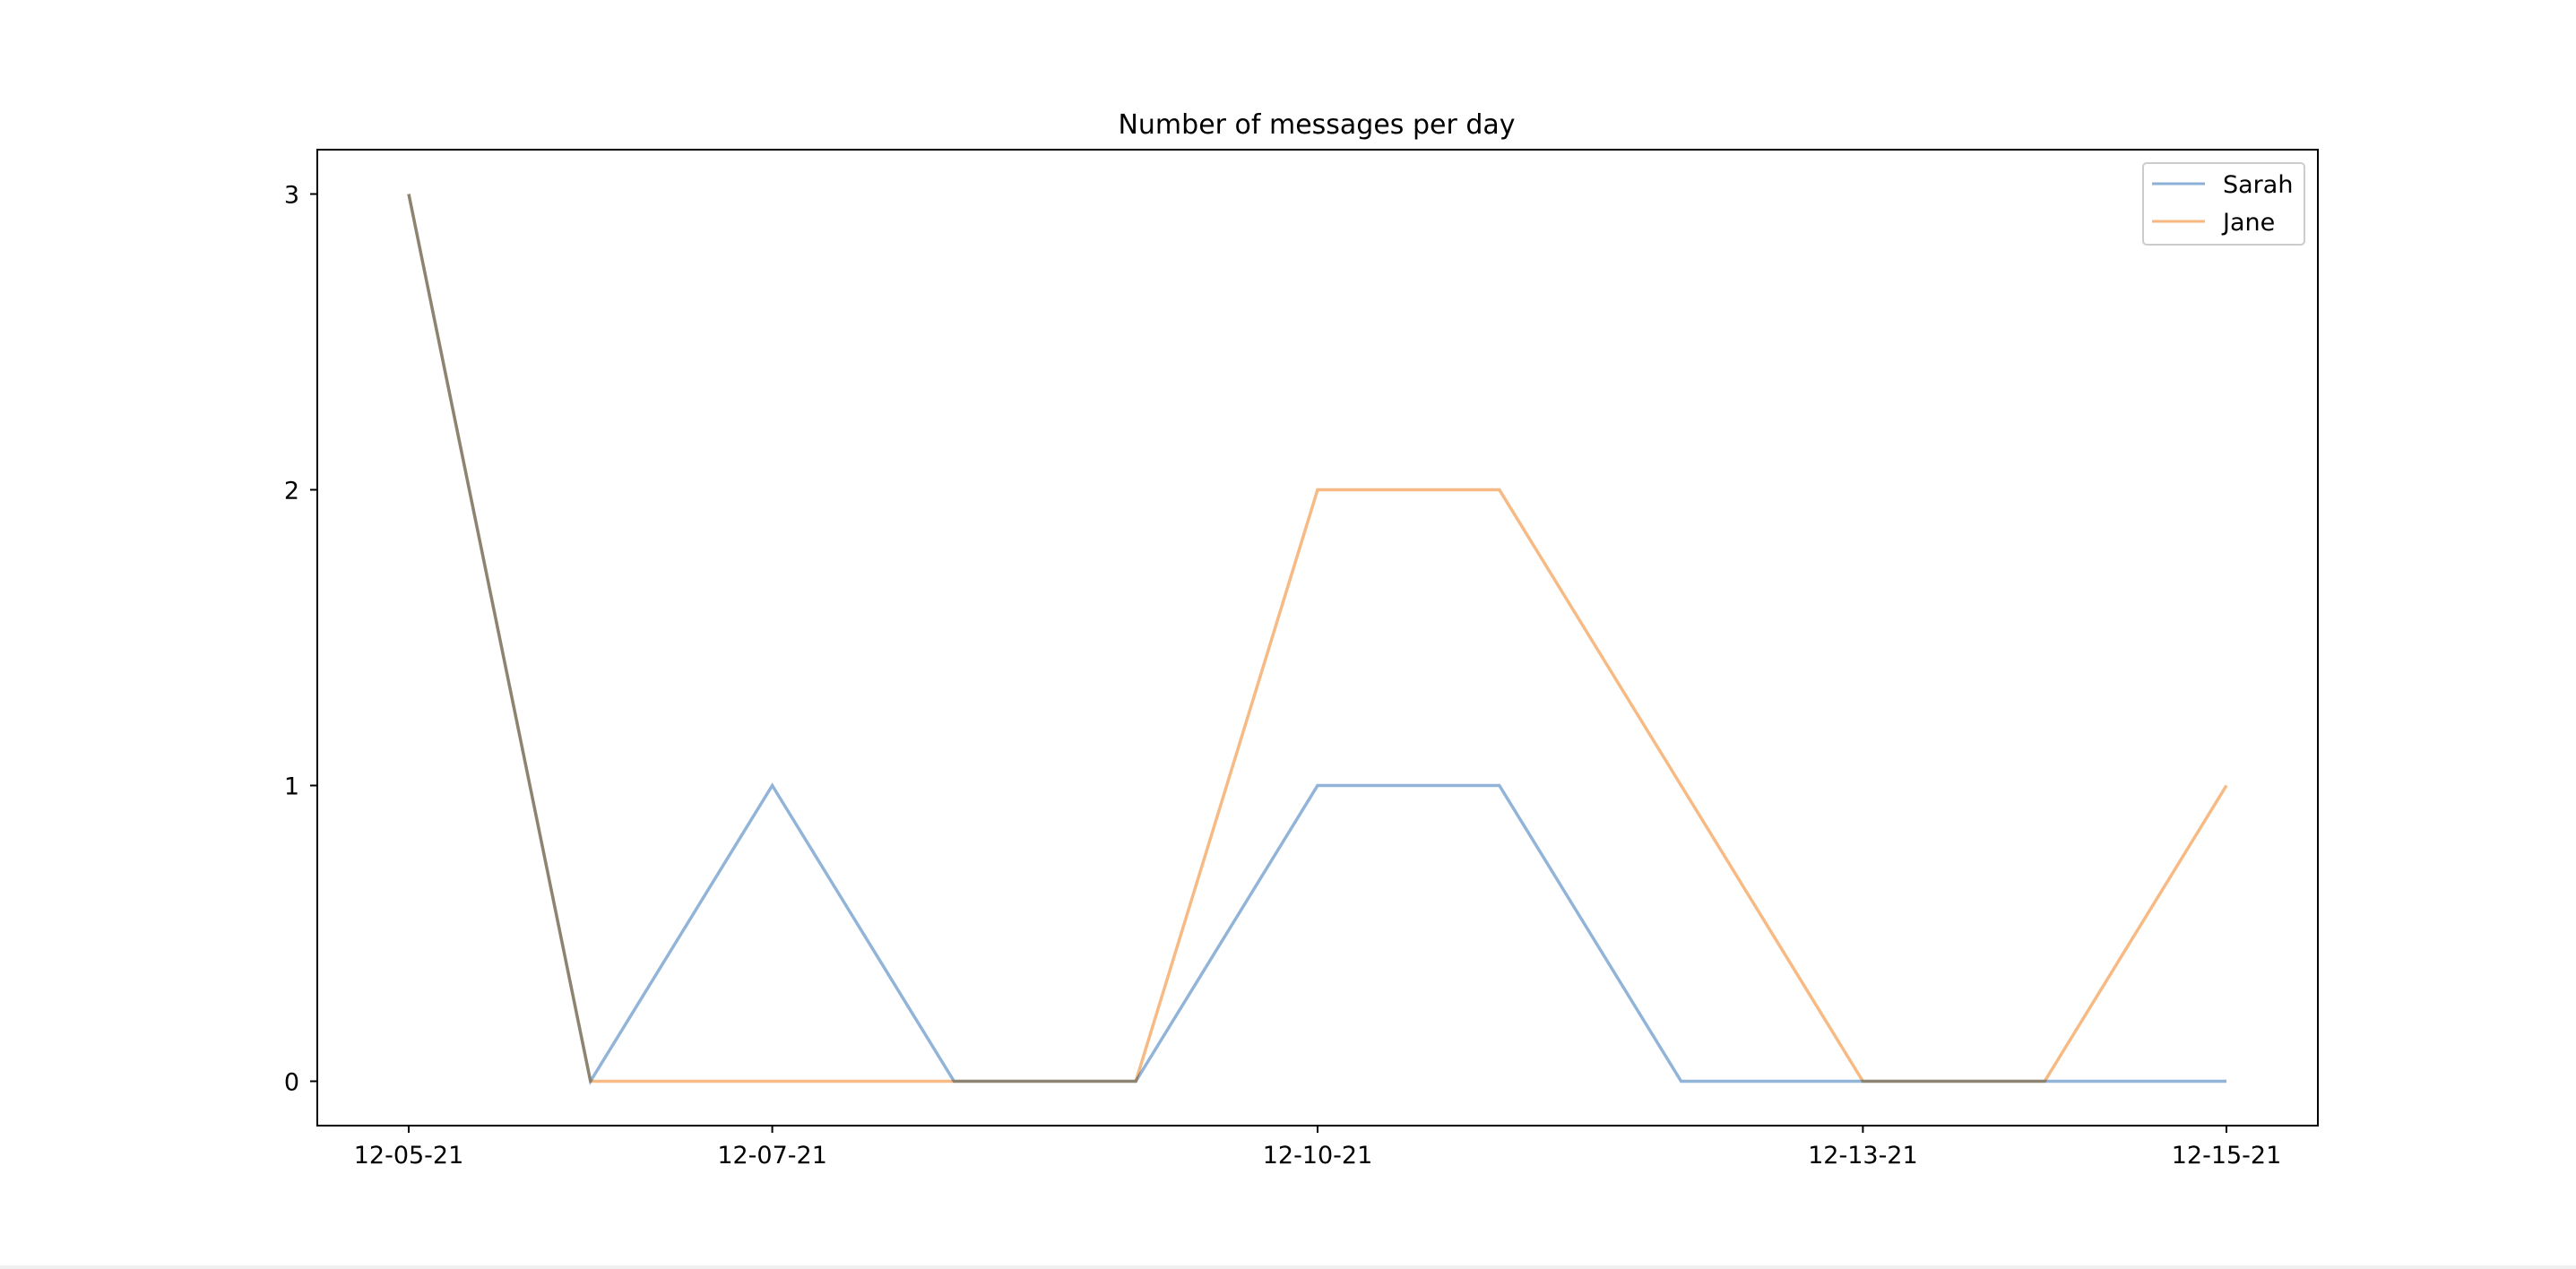  I want to click on chart-title: Number of messages per day, so click(1316, 125).